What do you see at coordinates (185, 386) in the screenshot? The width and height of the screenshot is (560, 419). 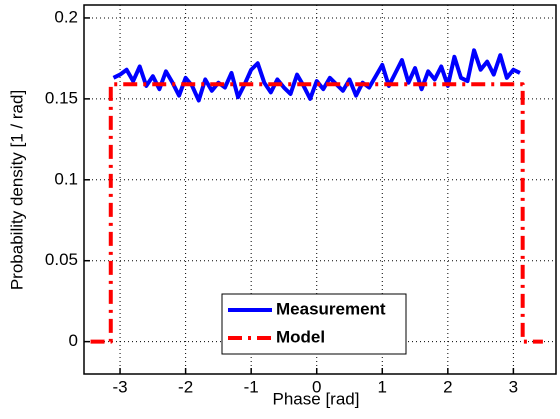 I see `x-tick-label: -2` at bounding box center [185, 386].